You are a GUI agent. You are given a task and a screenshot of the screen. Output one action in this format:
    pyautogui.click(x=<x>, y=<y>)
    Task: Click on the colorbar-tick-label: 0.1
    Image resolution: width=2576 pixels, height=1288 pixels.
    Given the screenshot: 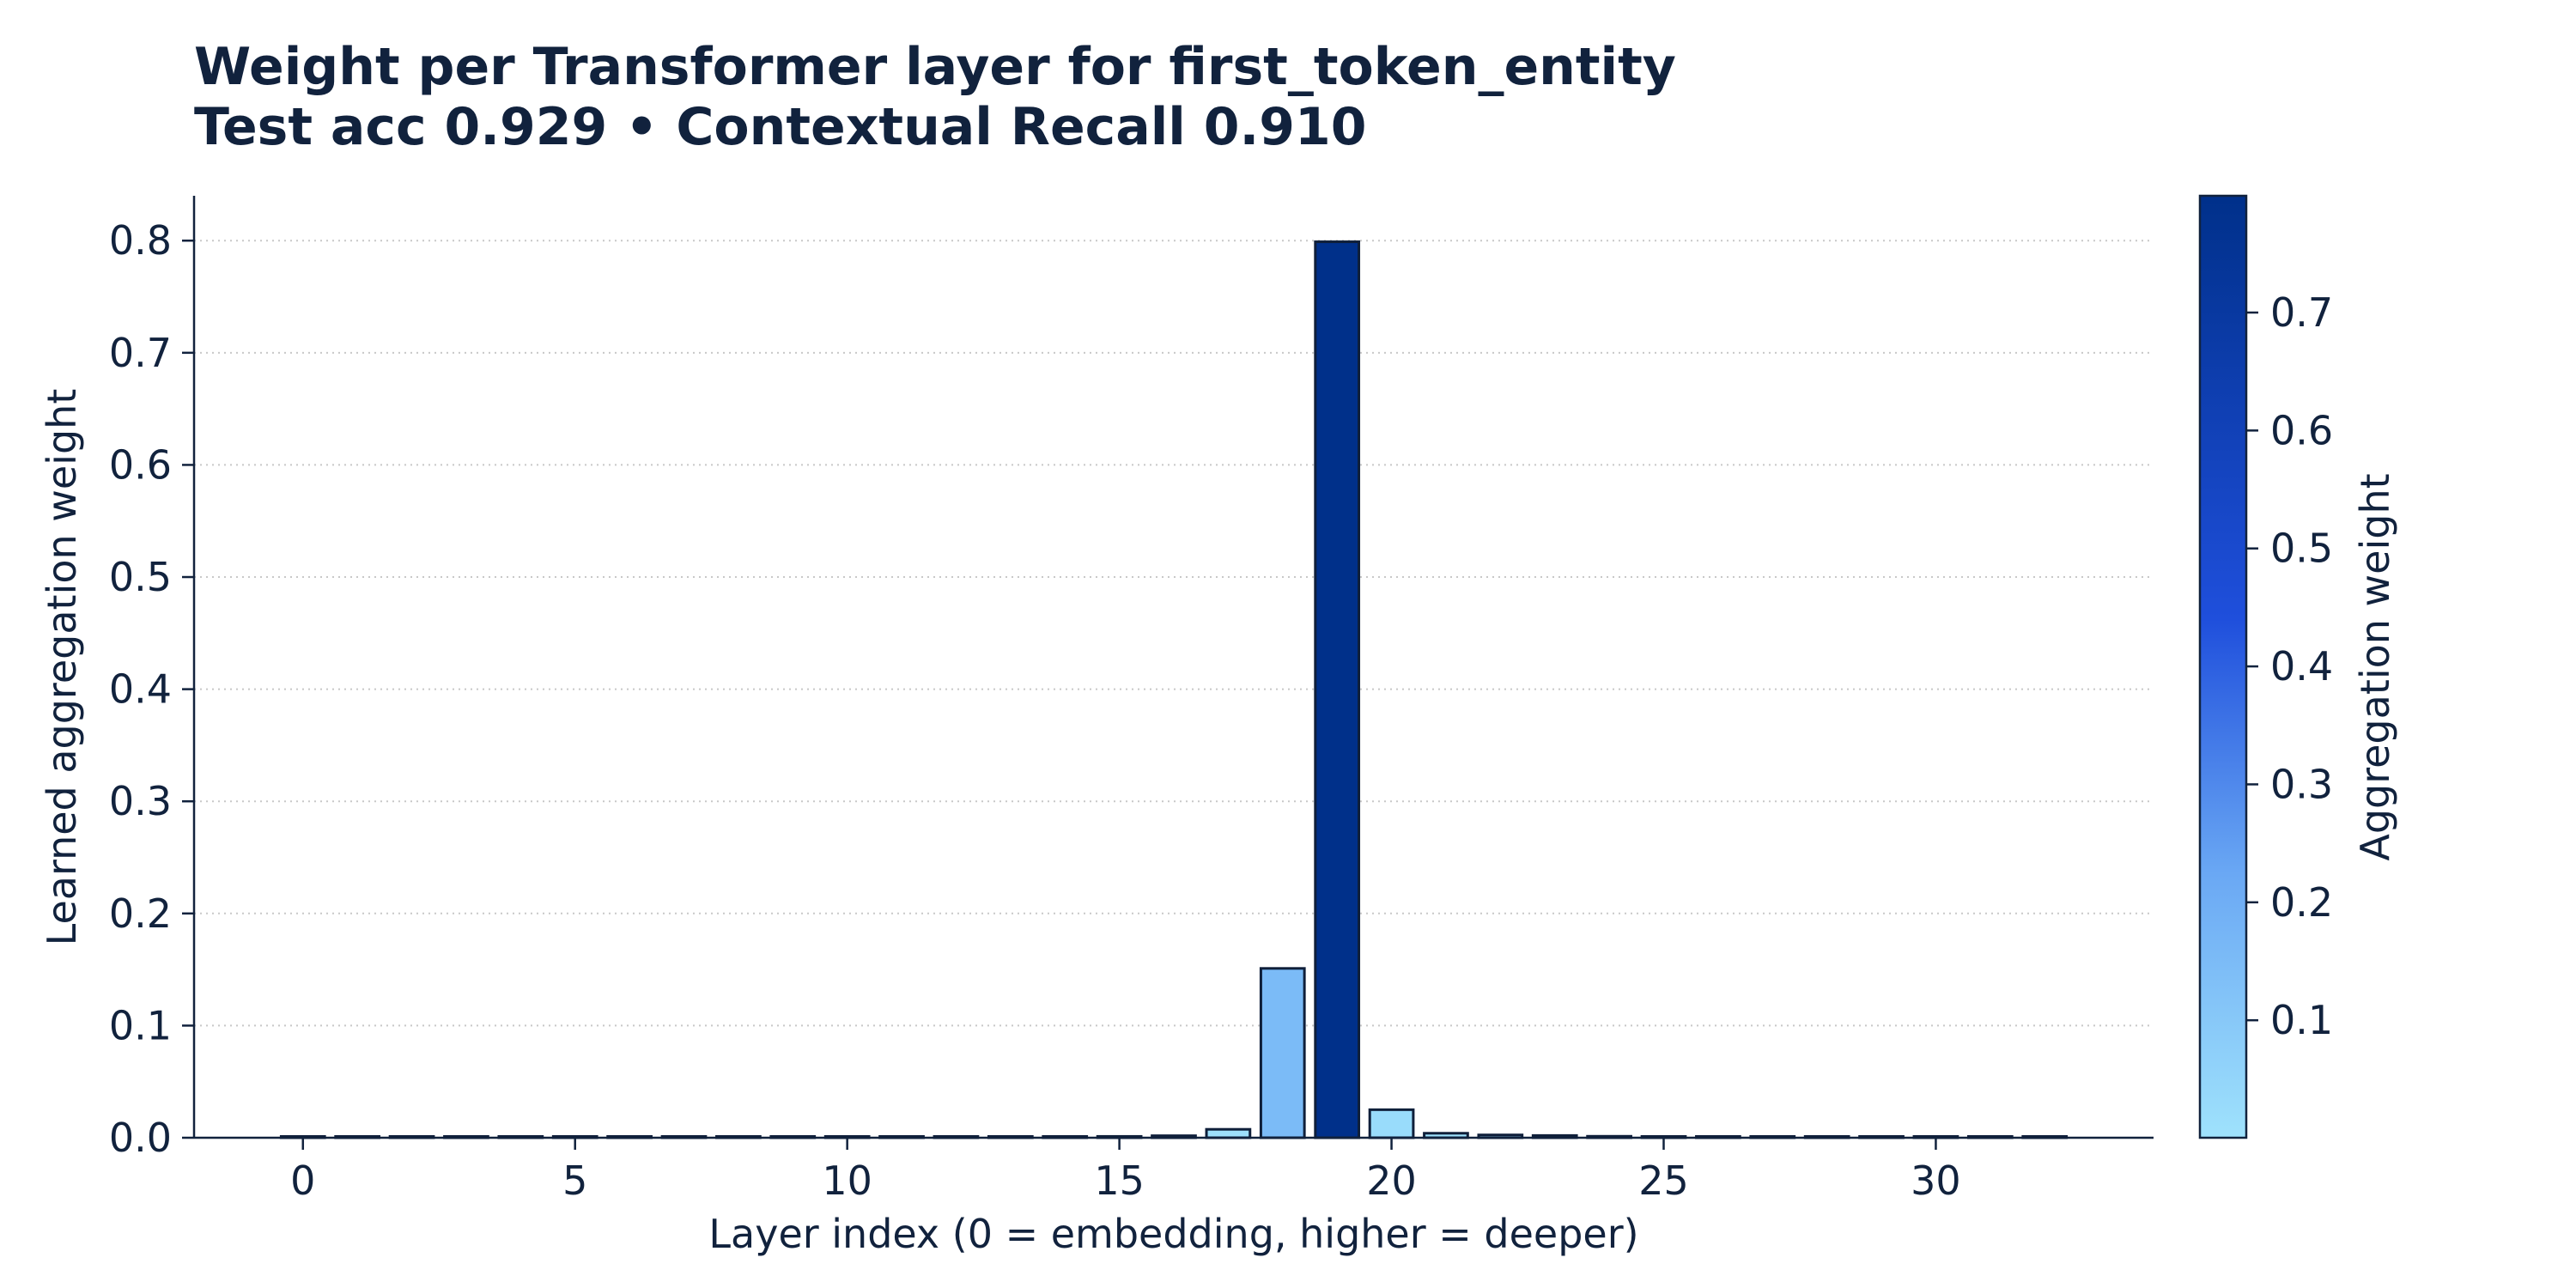 What is the action you would take?
    pyautogui.click(x=2302, y=1020)
    